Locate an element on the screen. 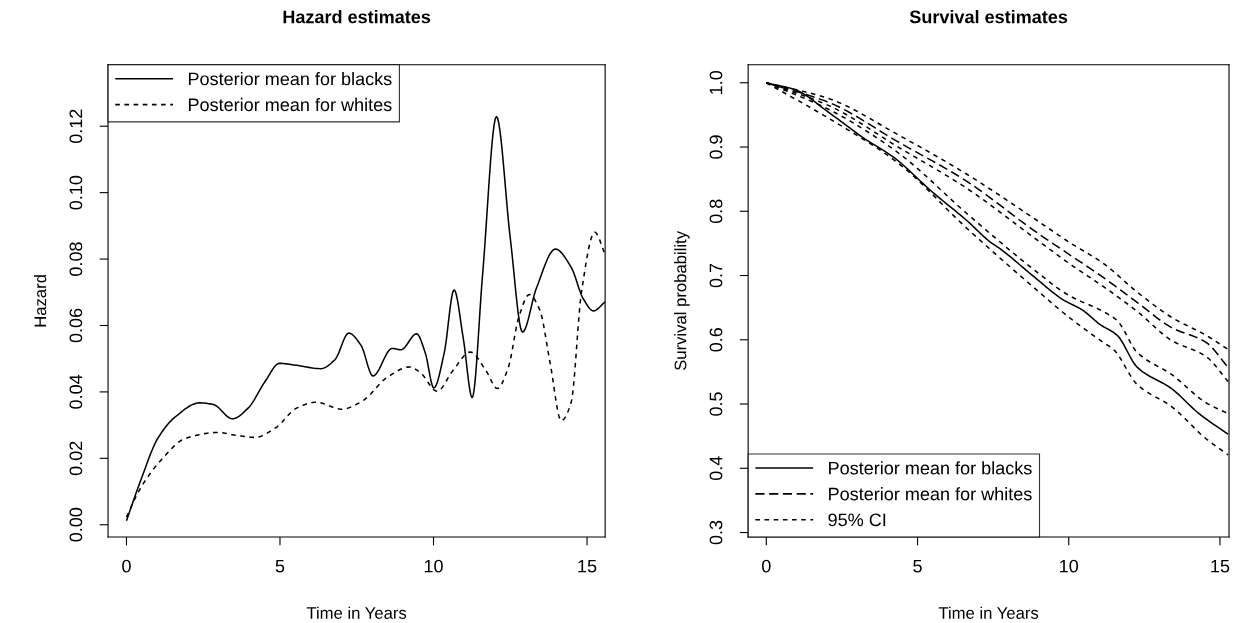  y-axis-title: Survival probability is located at coordinates (682, 301).